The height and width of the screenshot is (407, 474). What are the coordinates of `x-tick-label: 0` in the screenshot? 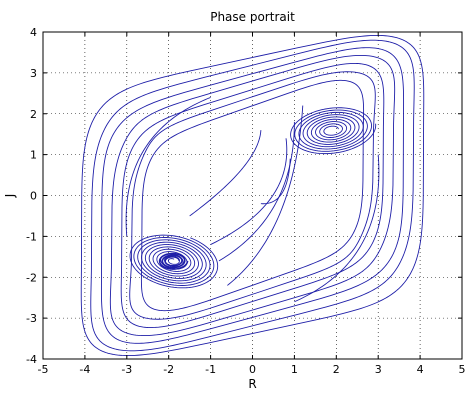 It's located at (252, 369).